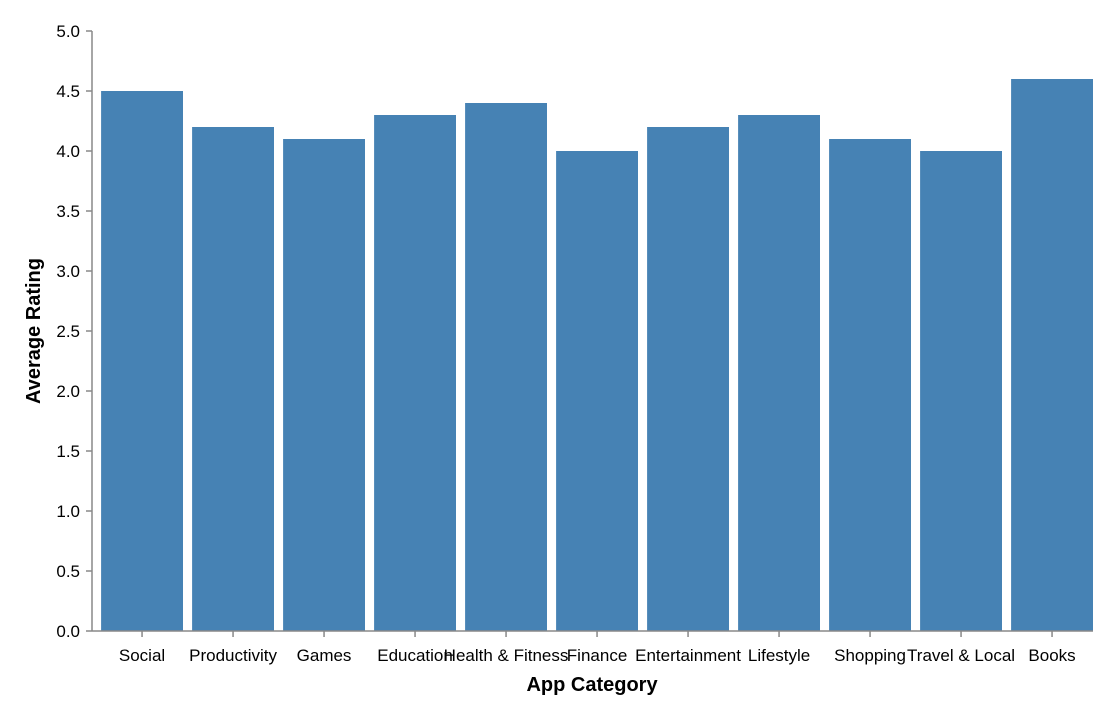  What do you see at coordinates (68, 331) in the screenshot?
I see `y-tick-label-2-5: 2.5` at bounding box center [68, 331].